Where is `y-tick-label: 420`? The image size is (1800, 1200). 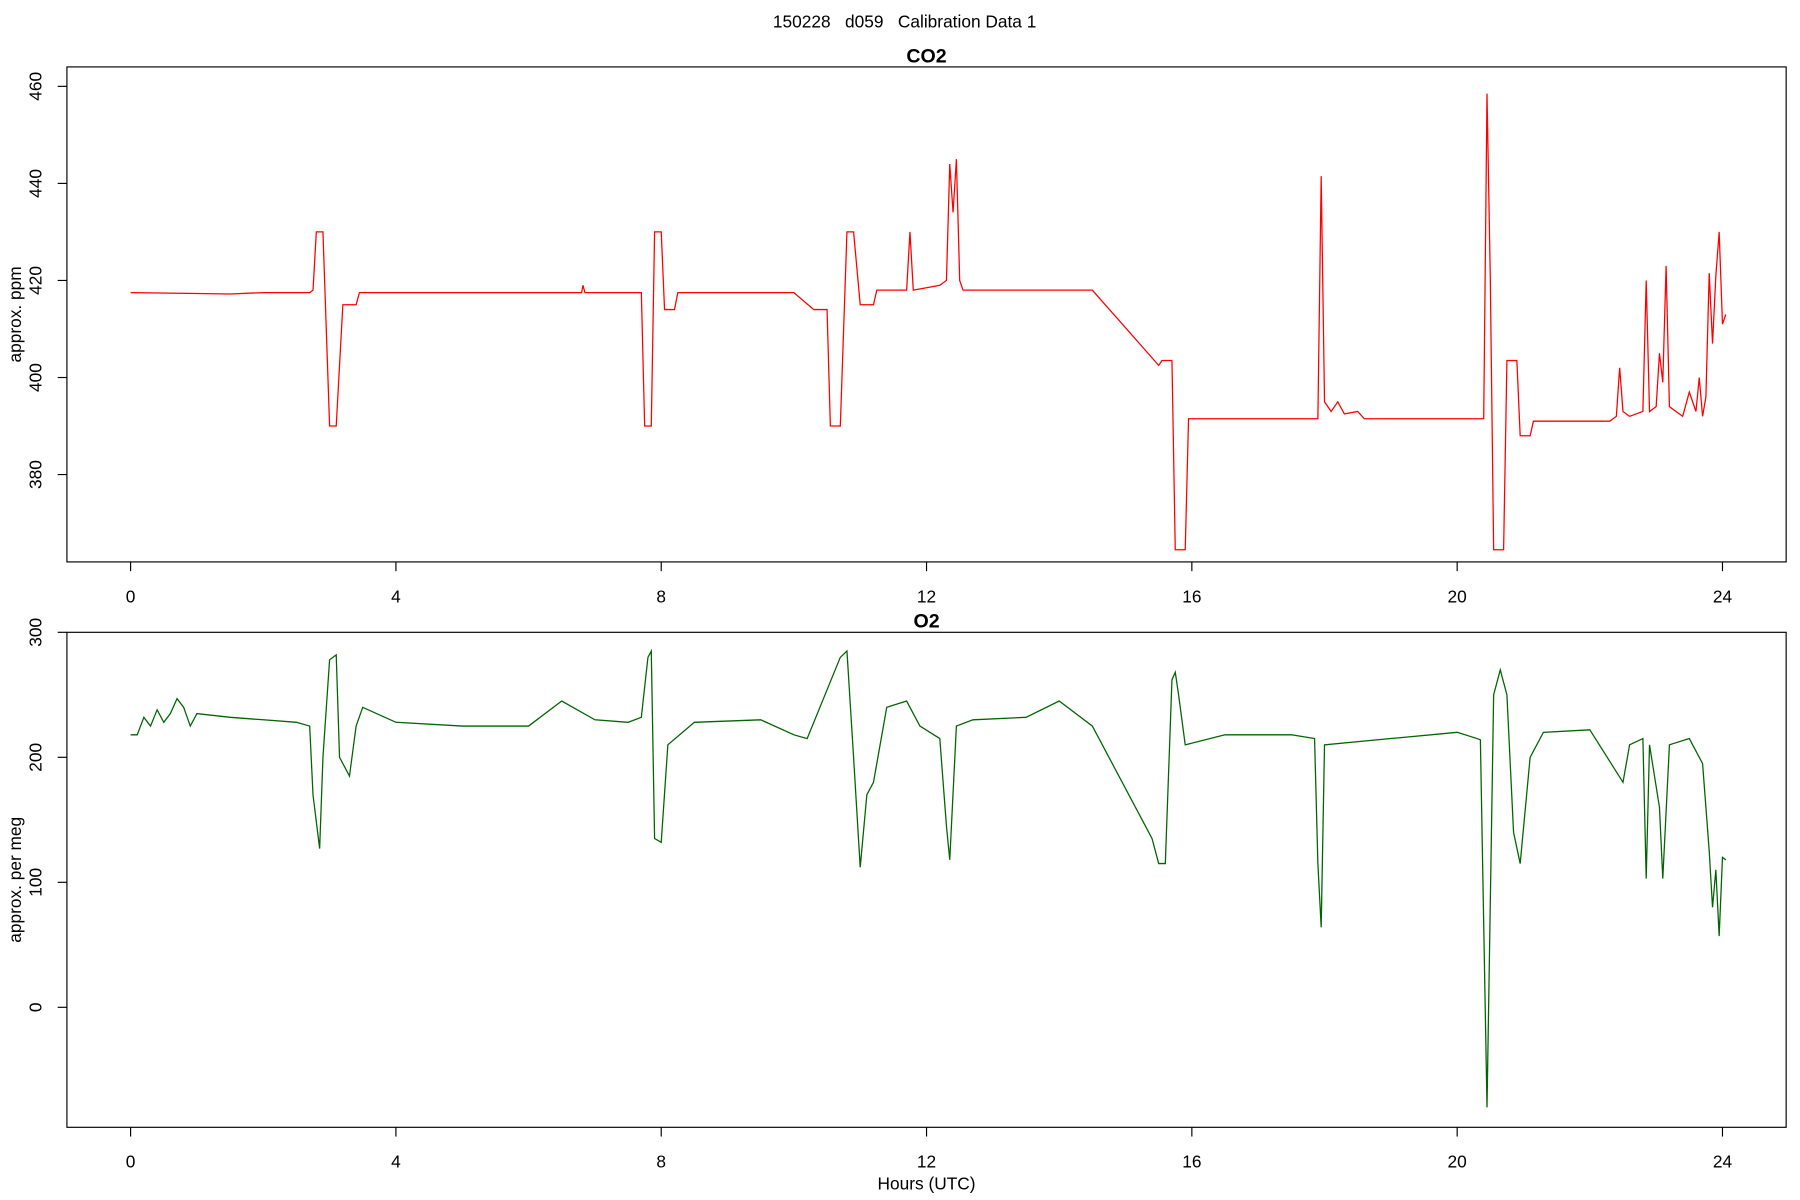
y-tick-label: 420 is located at coordinates (36, 280).